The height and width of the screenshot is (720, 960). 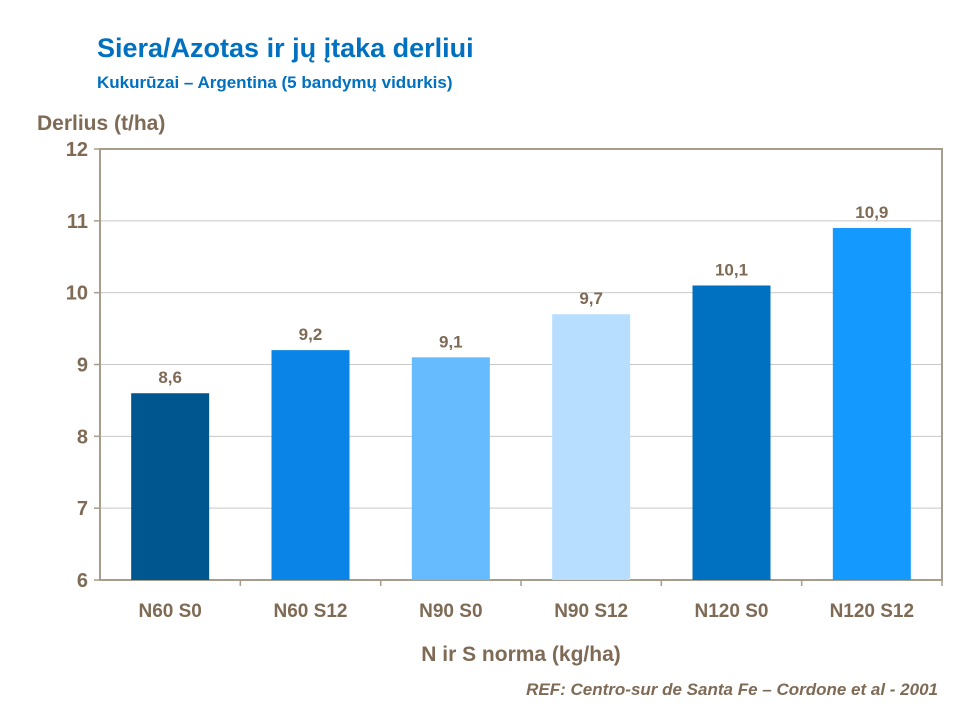 I want to click on x-tick-label: N60 S0, so click(x=169, y=611).